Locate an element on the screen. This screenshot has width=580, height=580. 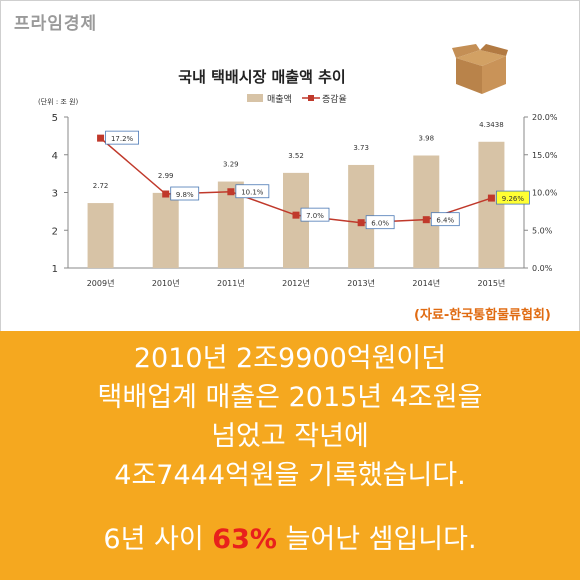
y-right-tick-label: 20.0% is located at coordinates (545, 117).